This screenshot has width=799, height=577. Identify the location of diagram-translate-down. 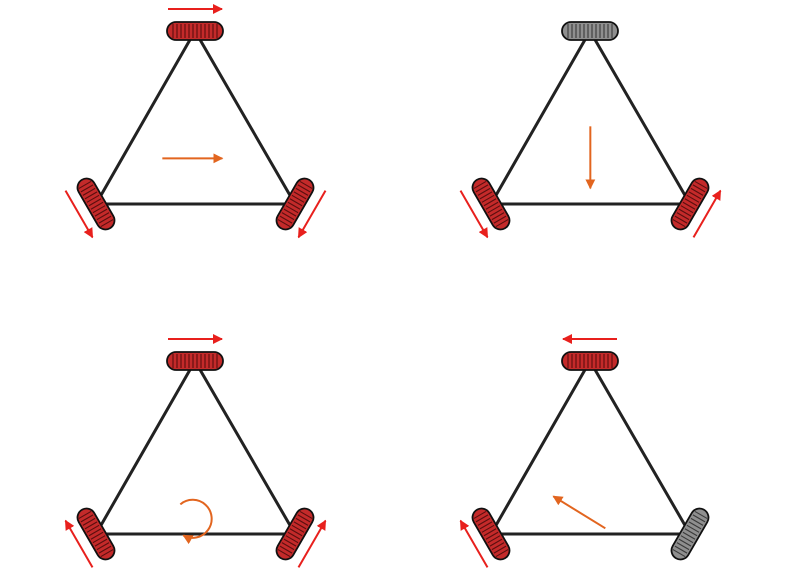
(590, 130).